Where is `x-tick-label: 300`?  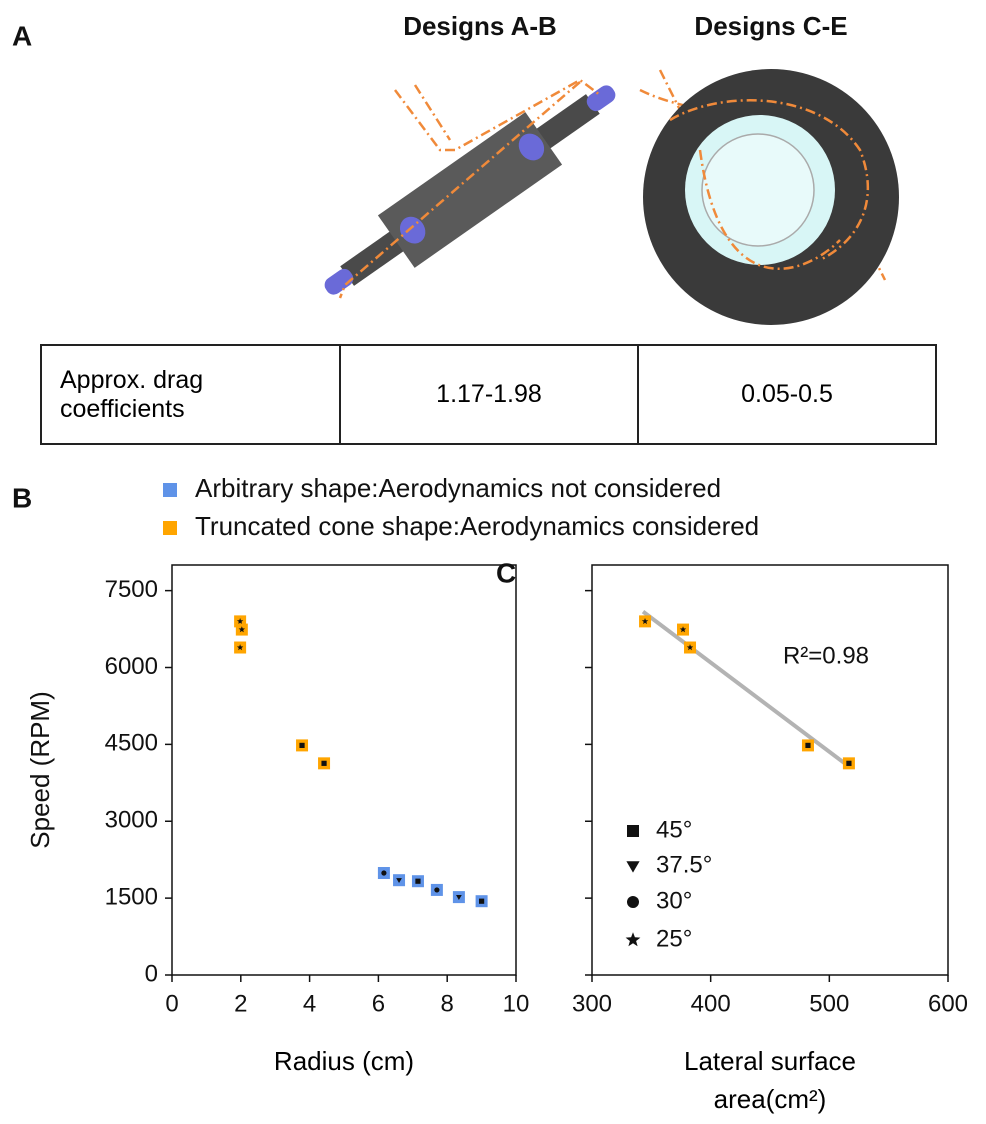 x-tick-label: 300 is located at coordinates (592, 1003).